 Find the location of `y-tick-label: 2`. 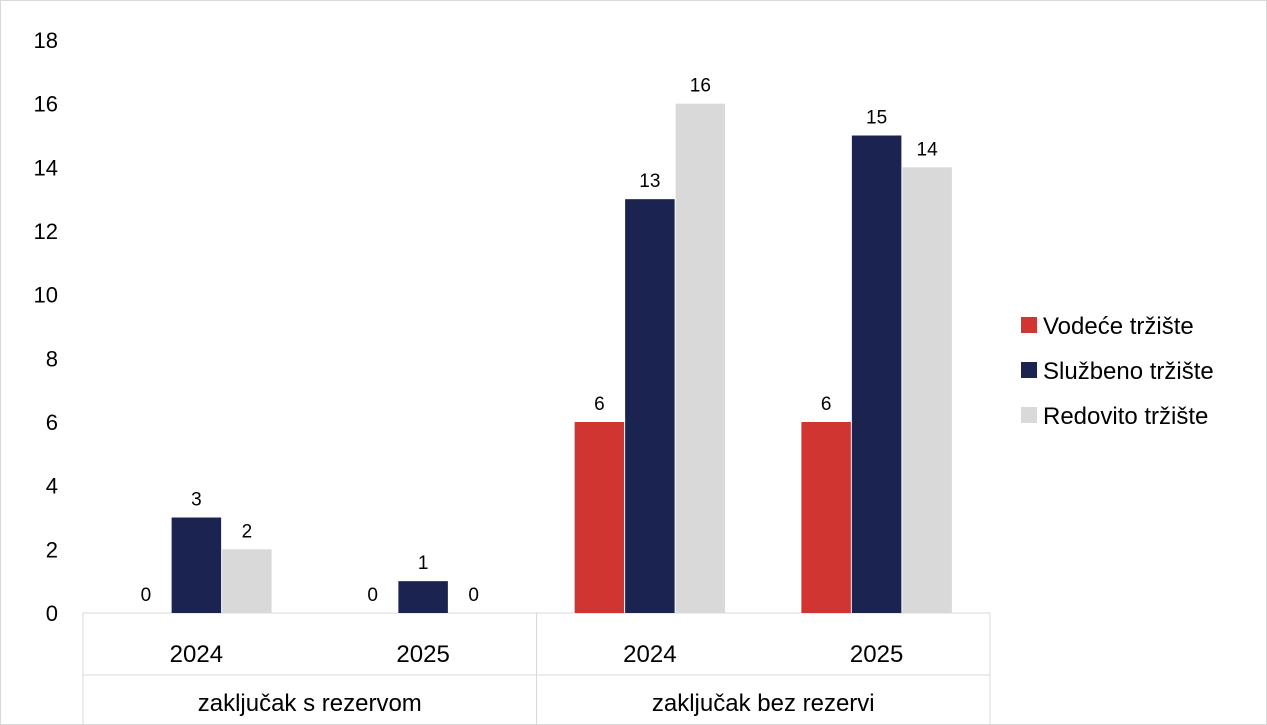

y-tick-label: 2 is located at coordinates (52, 549).